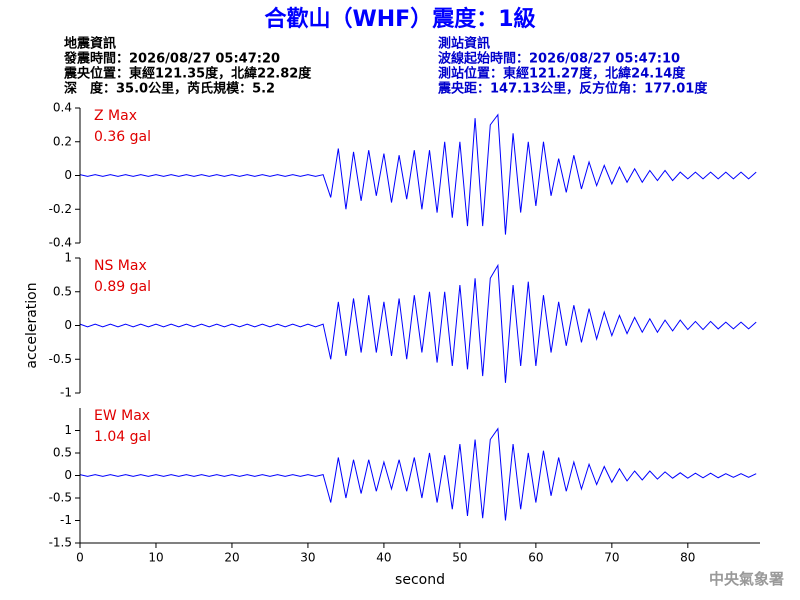  What do you see at coordinates (62, 141) in the screenshot?
I see `y-tick-label: 0.2` at bounding box center [62, 141].